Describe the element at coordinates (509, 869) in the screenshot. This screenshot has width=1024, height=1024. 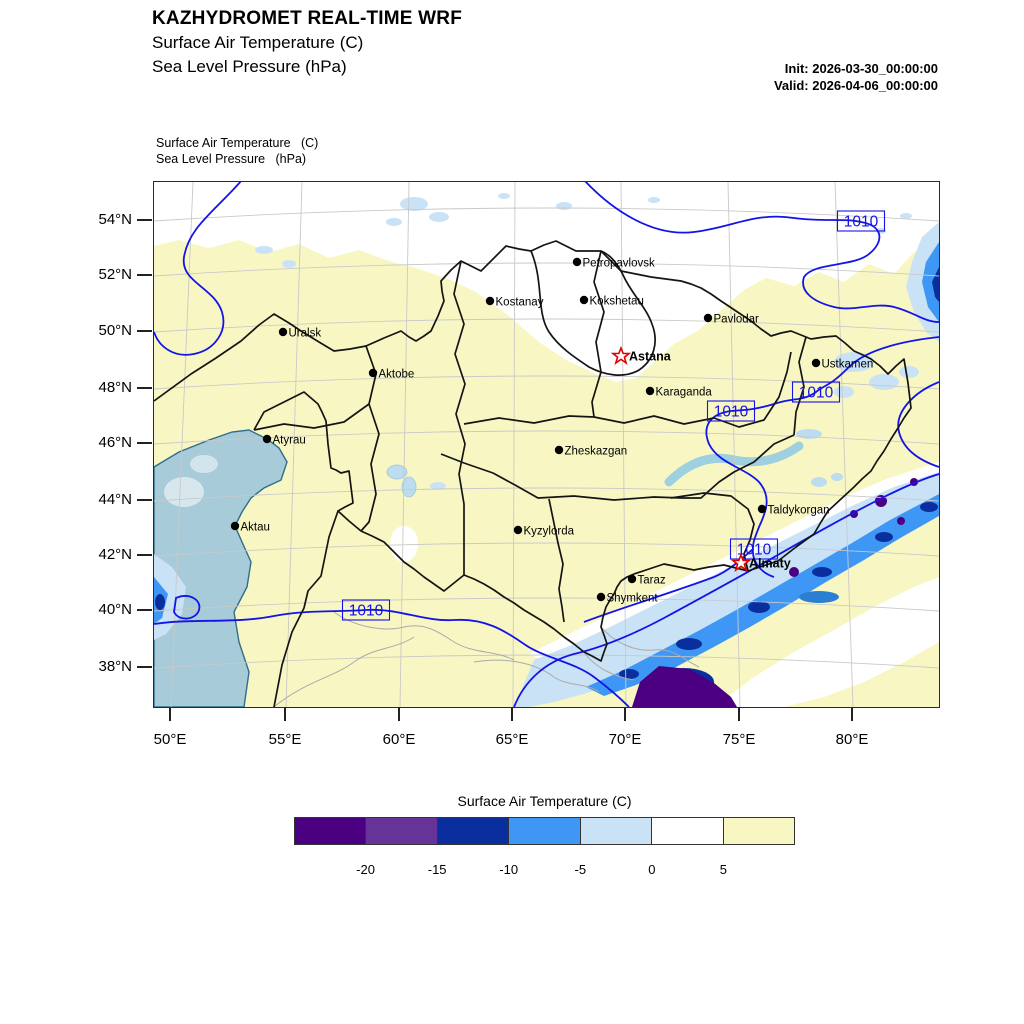
I see `colorbar-tick-label: -10` at that location.